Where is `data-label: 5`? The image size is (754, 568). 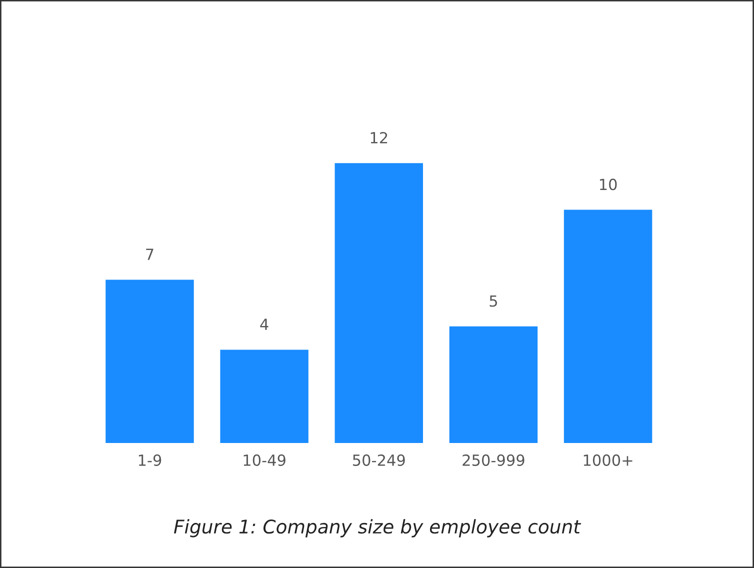 data-label: 5 is located at coordinates (493, 301).